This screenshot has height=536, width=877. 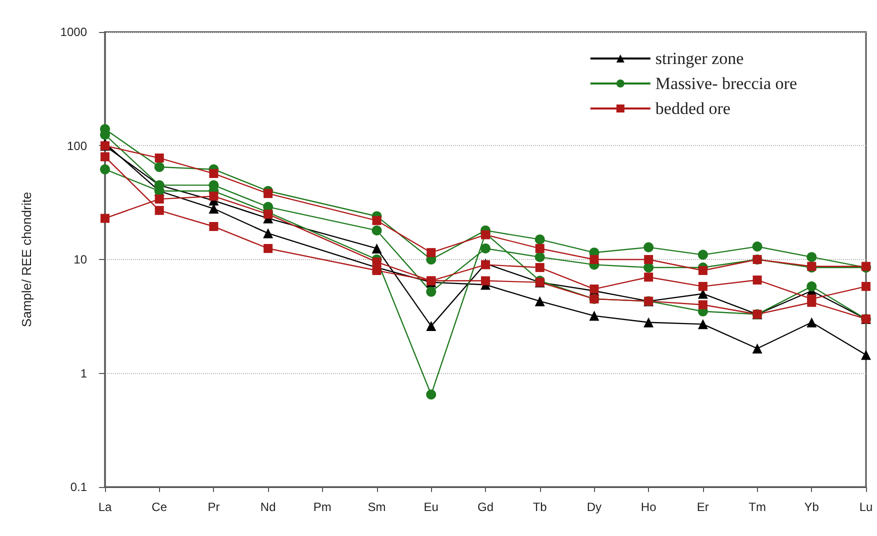 I want to click on x-tick-label: Tb, so click(x=540, y=507).